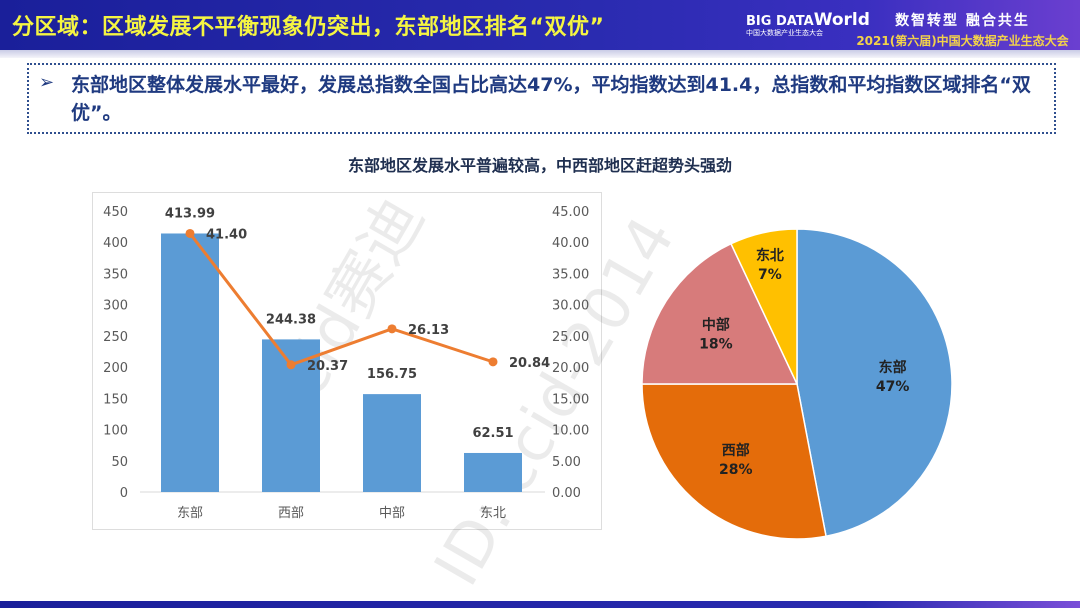 The height and width of the screenshot is (608, 1080). Describe the element at coordinates (226, 234) in the screenshot. I see `line-label: 41.40` at that location.